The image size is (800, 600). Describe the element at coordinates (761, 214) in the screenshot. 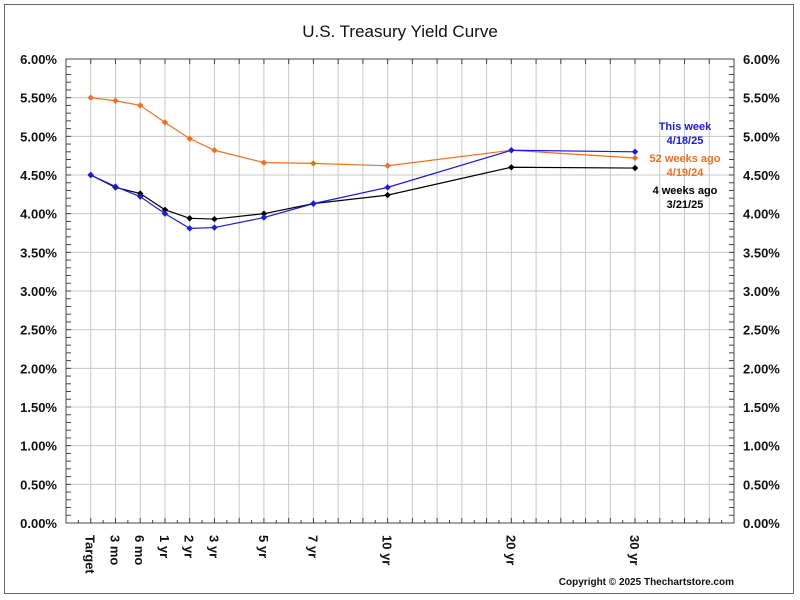

I see `y-tick-label-right: 4.00%` at that location.